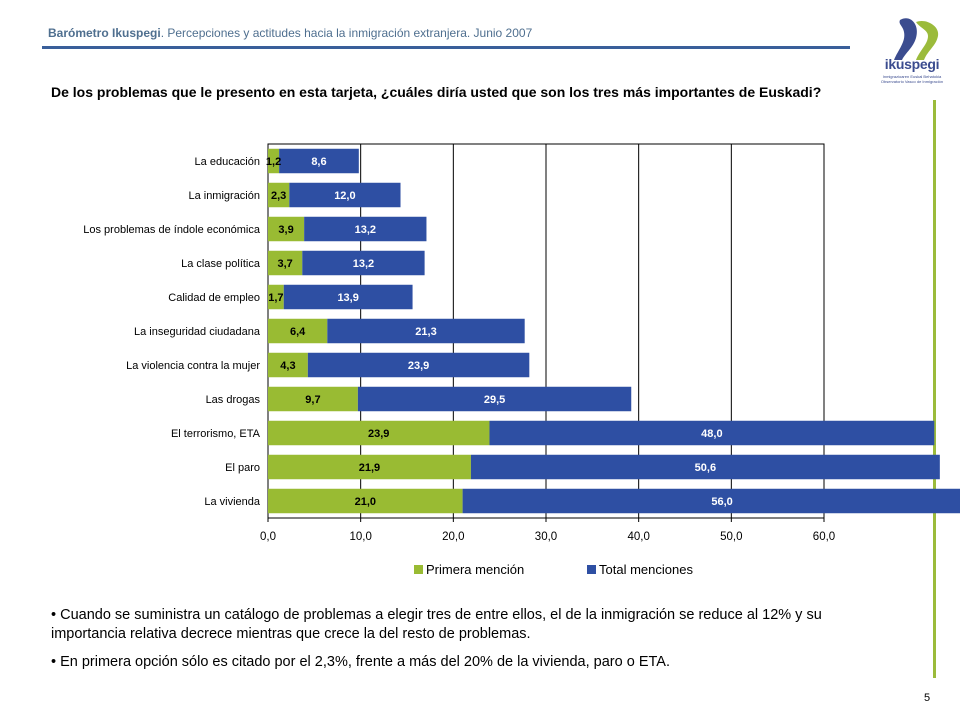 The width and height of the screenshot is (960, 720). I want to click on category-label: La violencia contra la mujer, so click(193, 366).